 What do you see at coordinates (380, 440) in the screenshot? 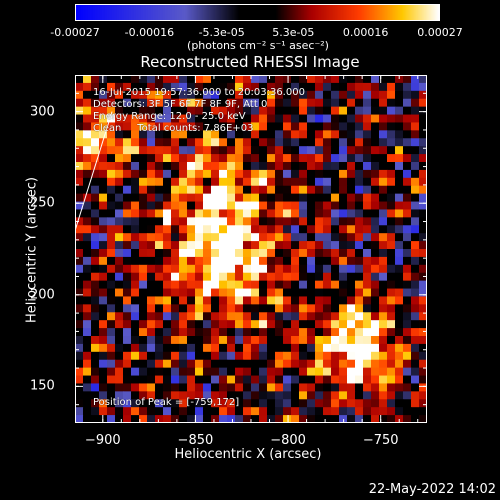
I see `x-tick-label: −750` at bounding box center [380, 440].